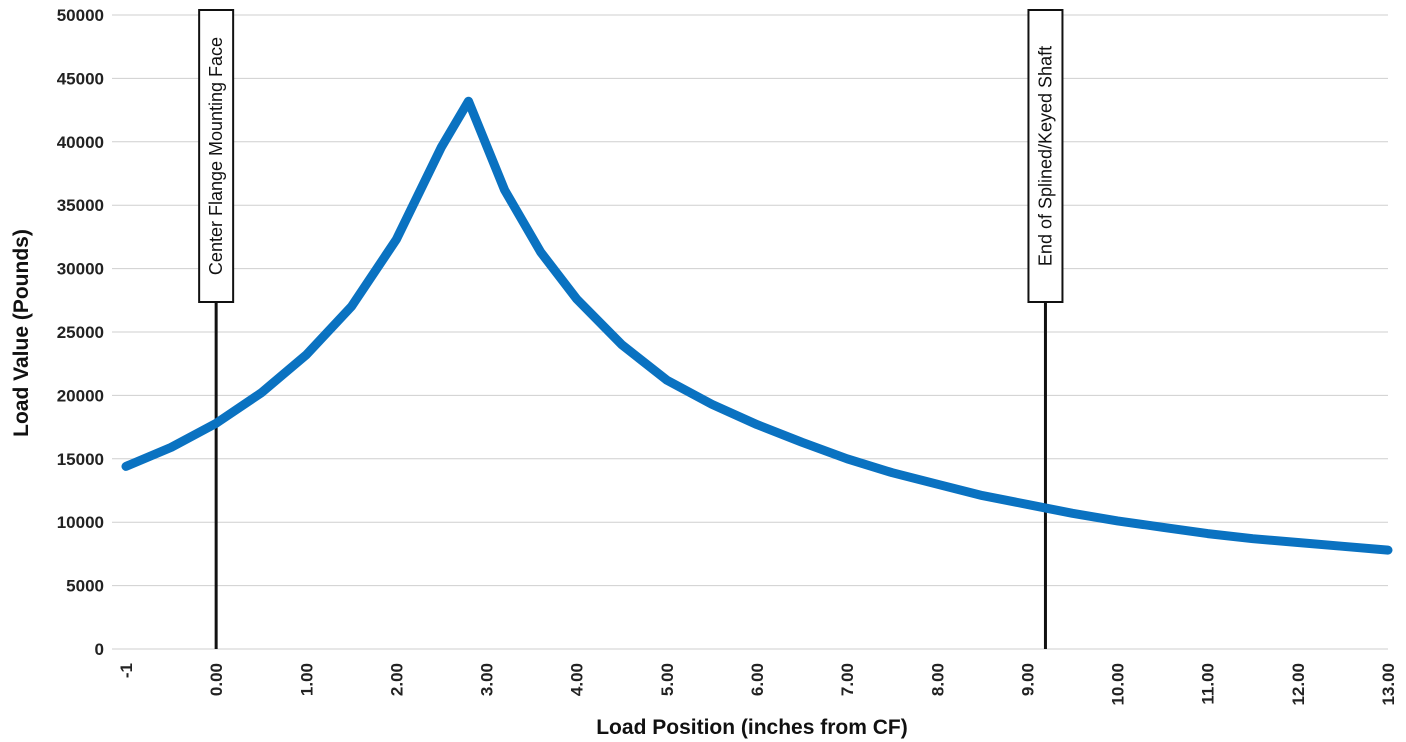  Describe the element at coordinates (80, 78) in the screenshot. I see `y-tick-label: 45000` at that location.